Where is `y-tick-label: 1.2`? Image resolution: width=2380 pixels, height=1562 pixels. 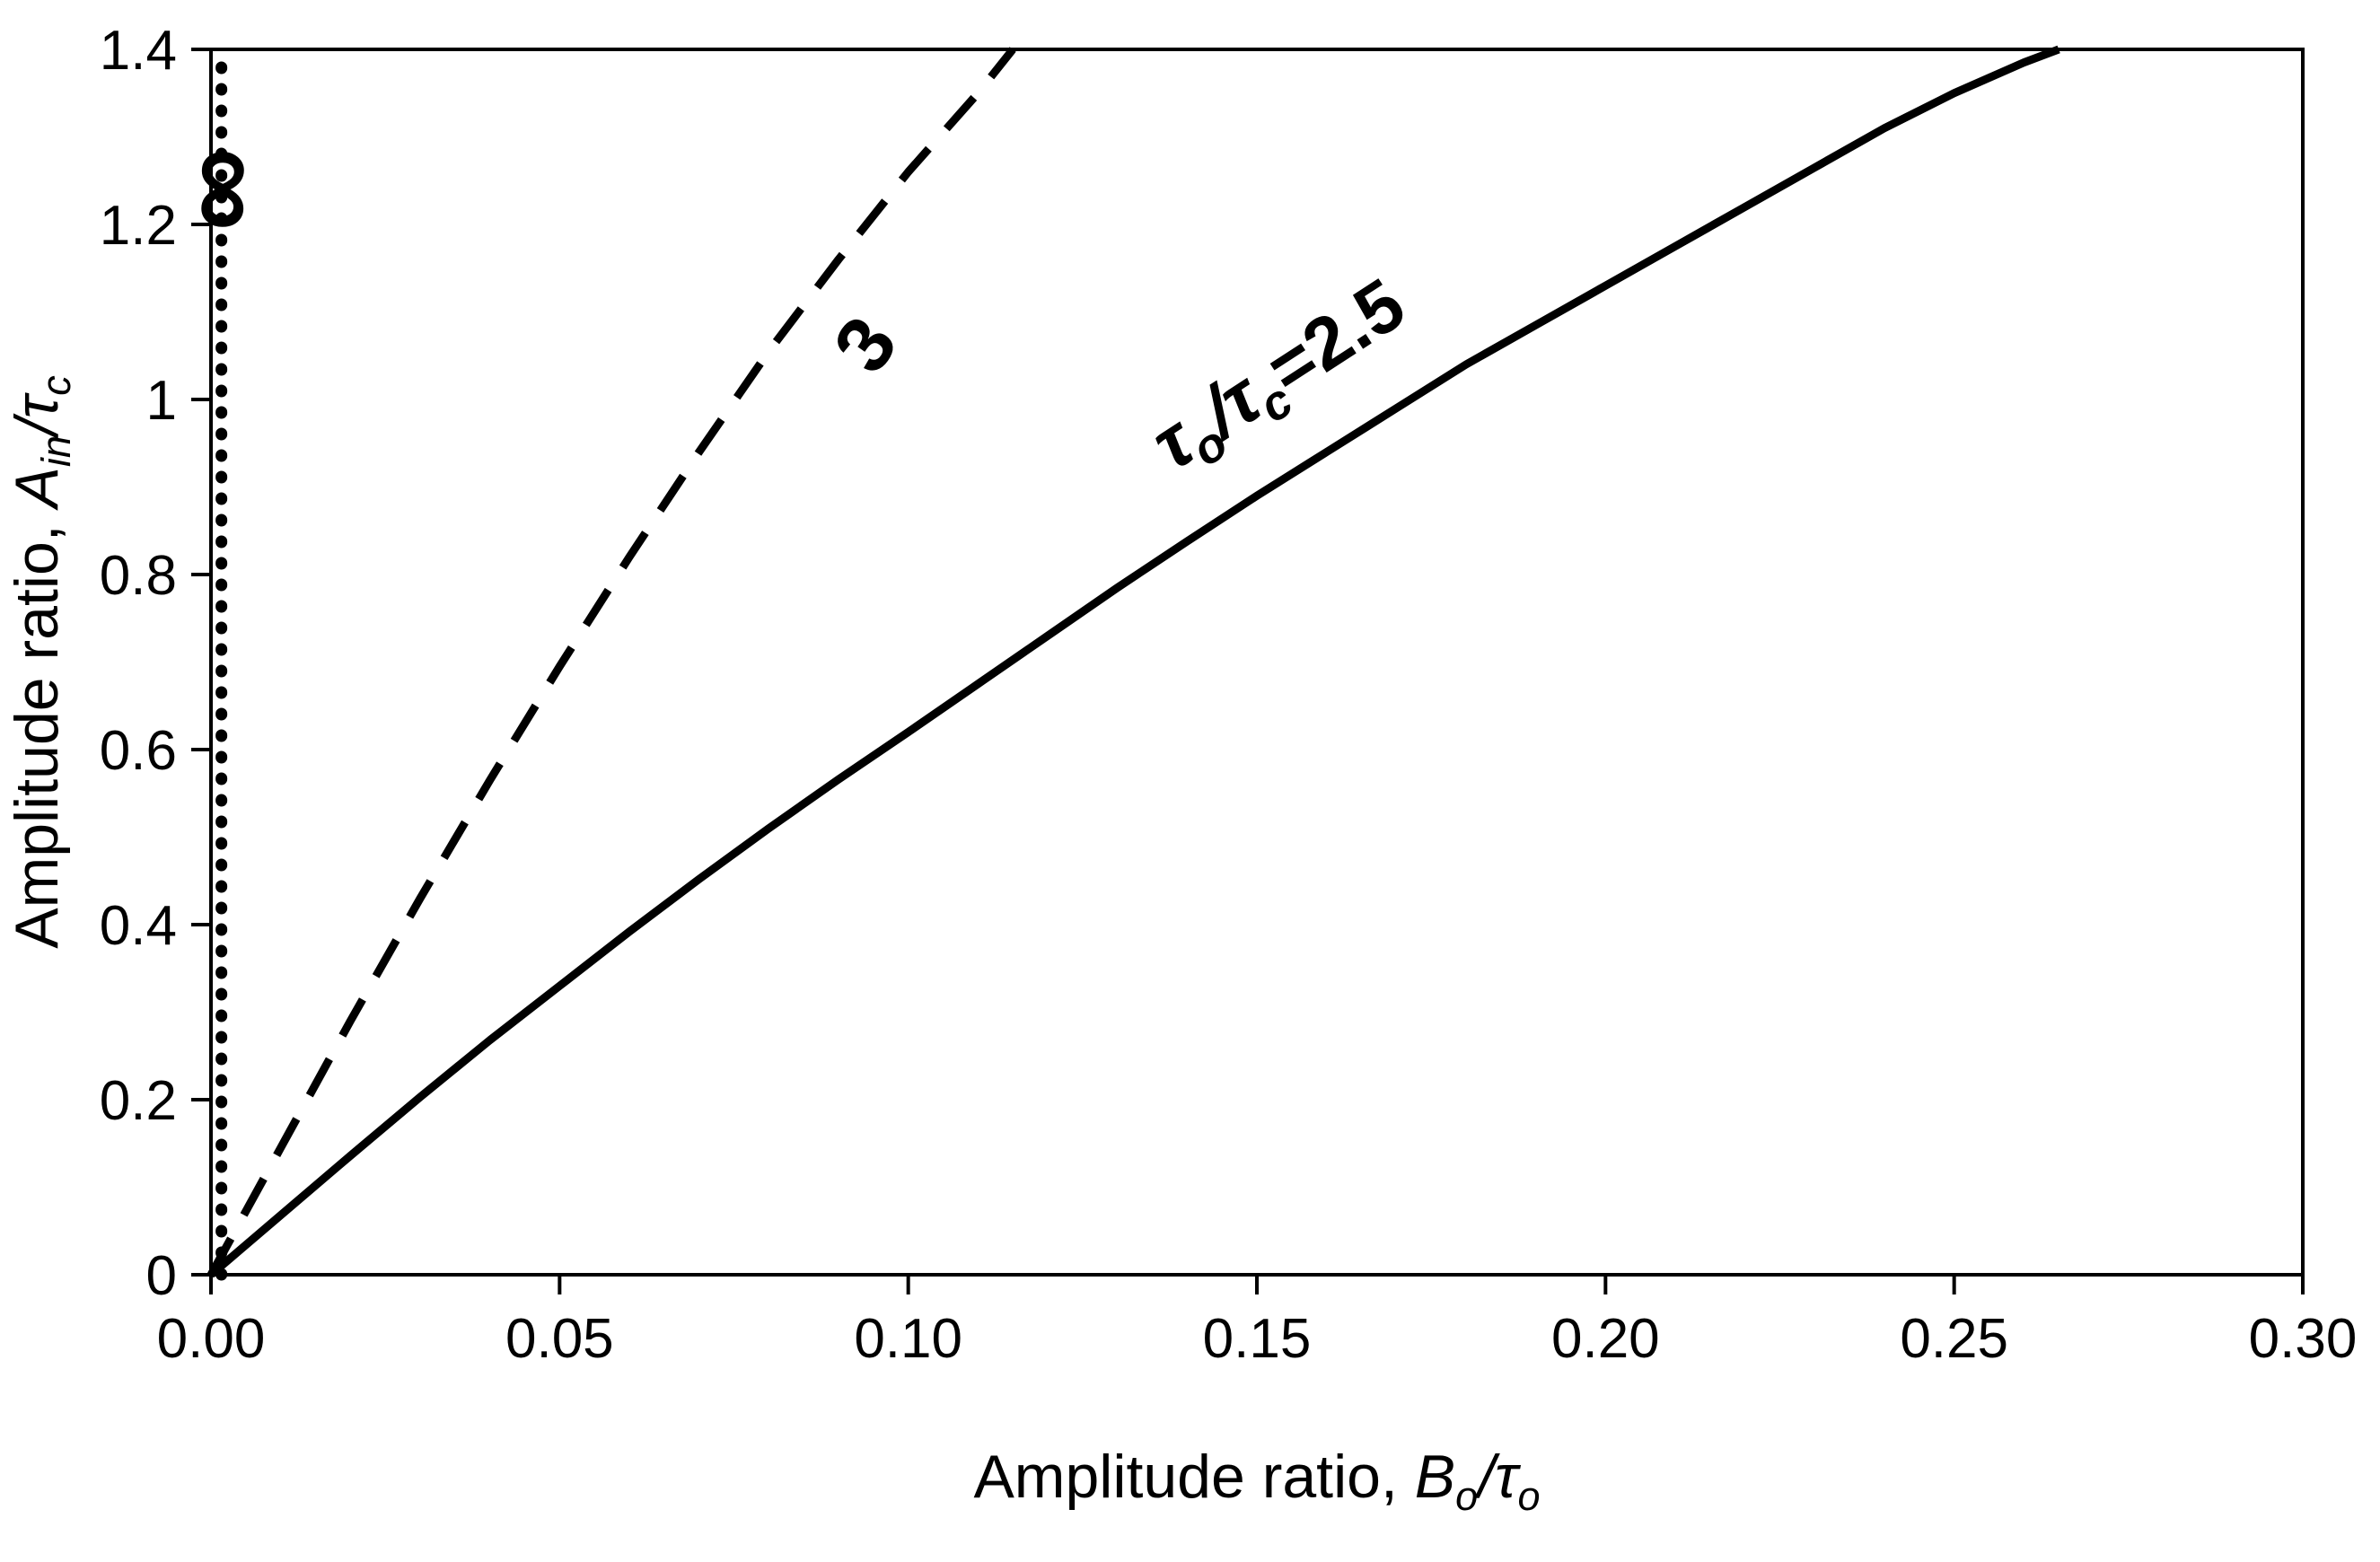 y-tick-label: 1.2 is located at coordinates (138, 226).